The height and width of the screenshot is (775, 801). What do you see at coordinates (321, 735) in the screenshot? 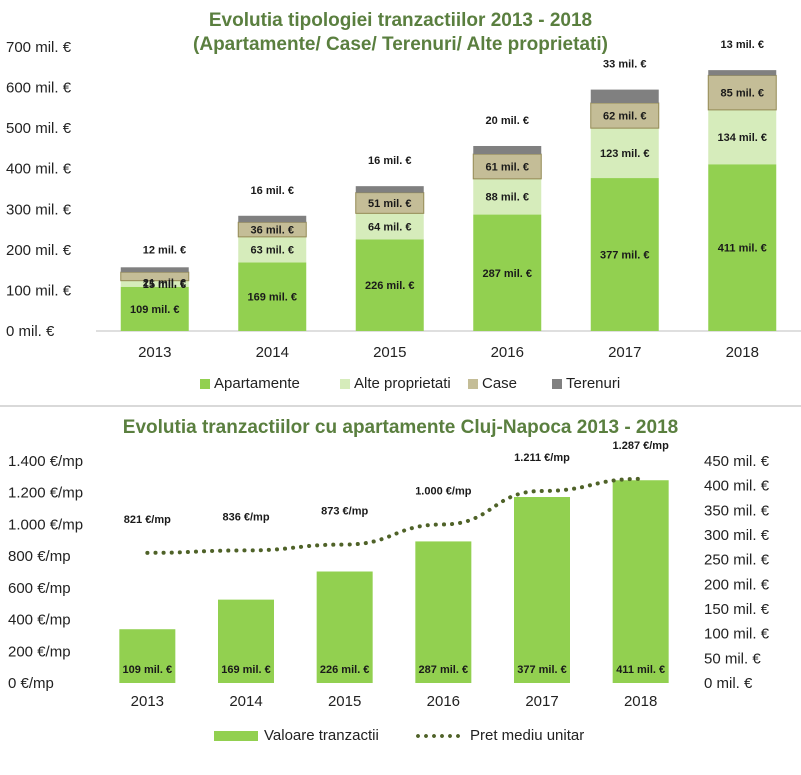
I see `legend-label: Valoare tranzactii` at bounding box center [321, 735].